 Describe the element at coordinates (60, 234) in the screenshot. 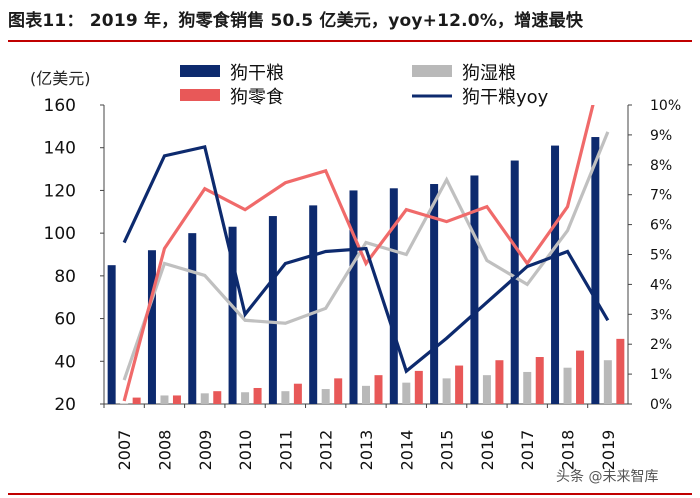

I see `y-tick-label: 100` at that location.